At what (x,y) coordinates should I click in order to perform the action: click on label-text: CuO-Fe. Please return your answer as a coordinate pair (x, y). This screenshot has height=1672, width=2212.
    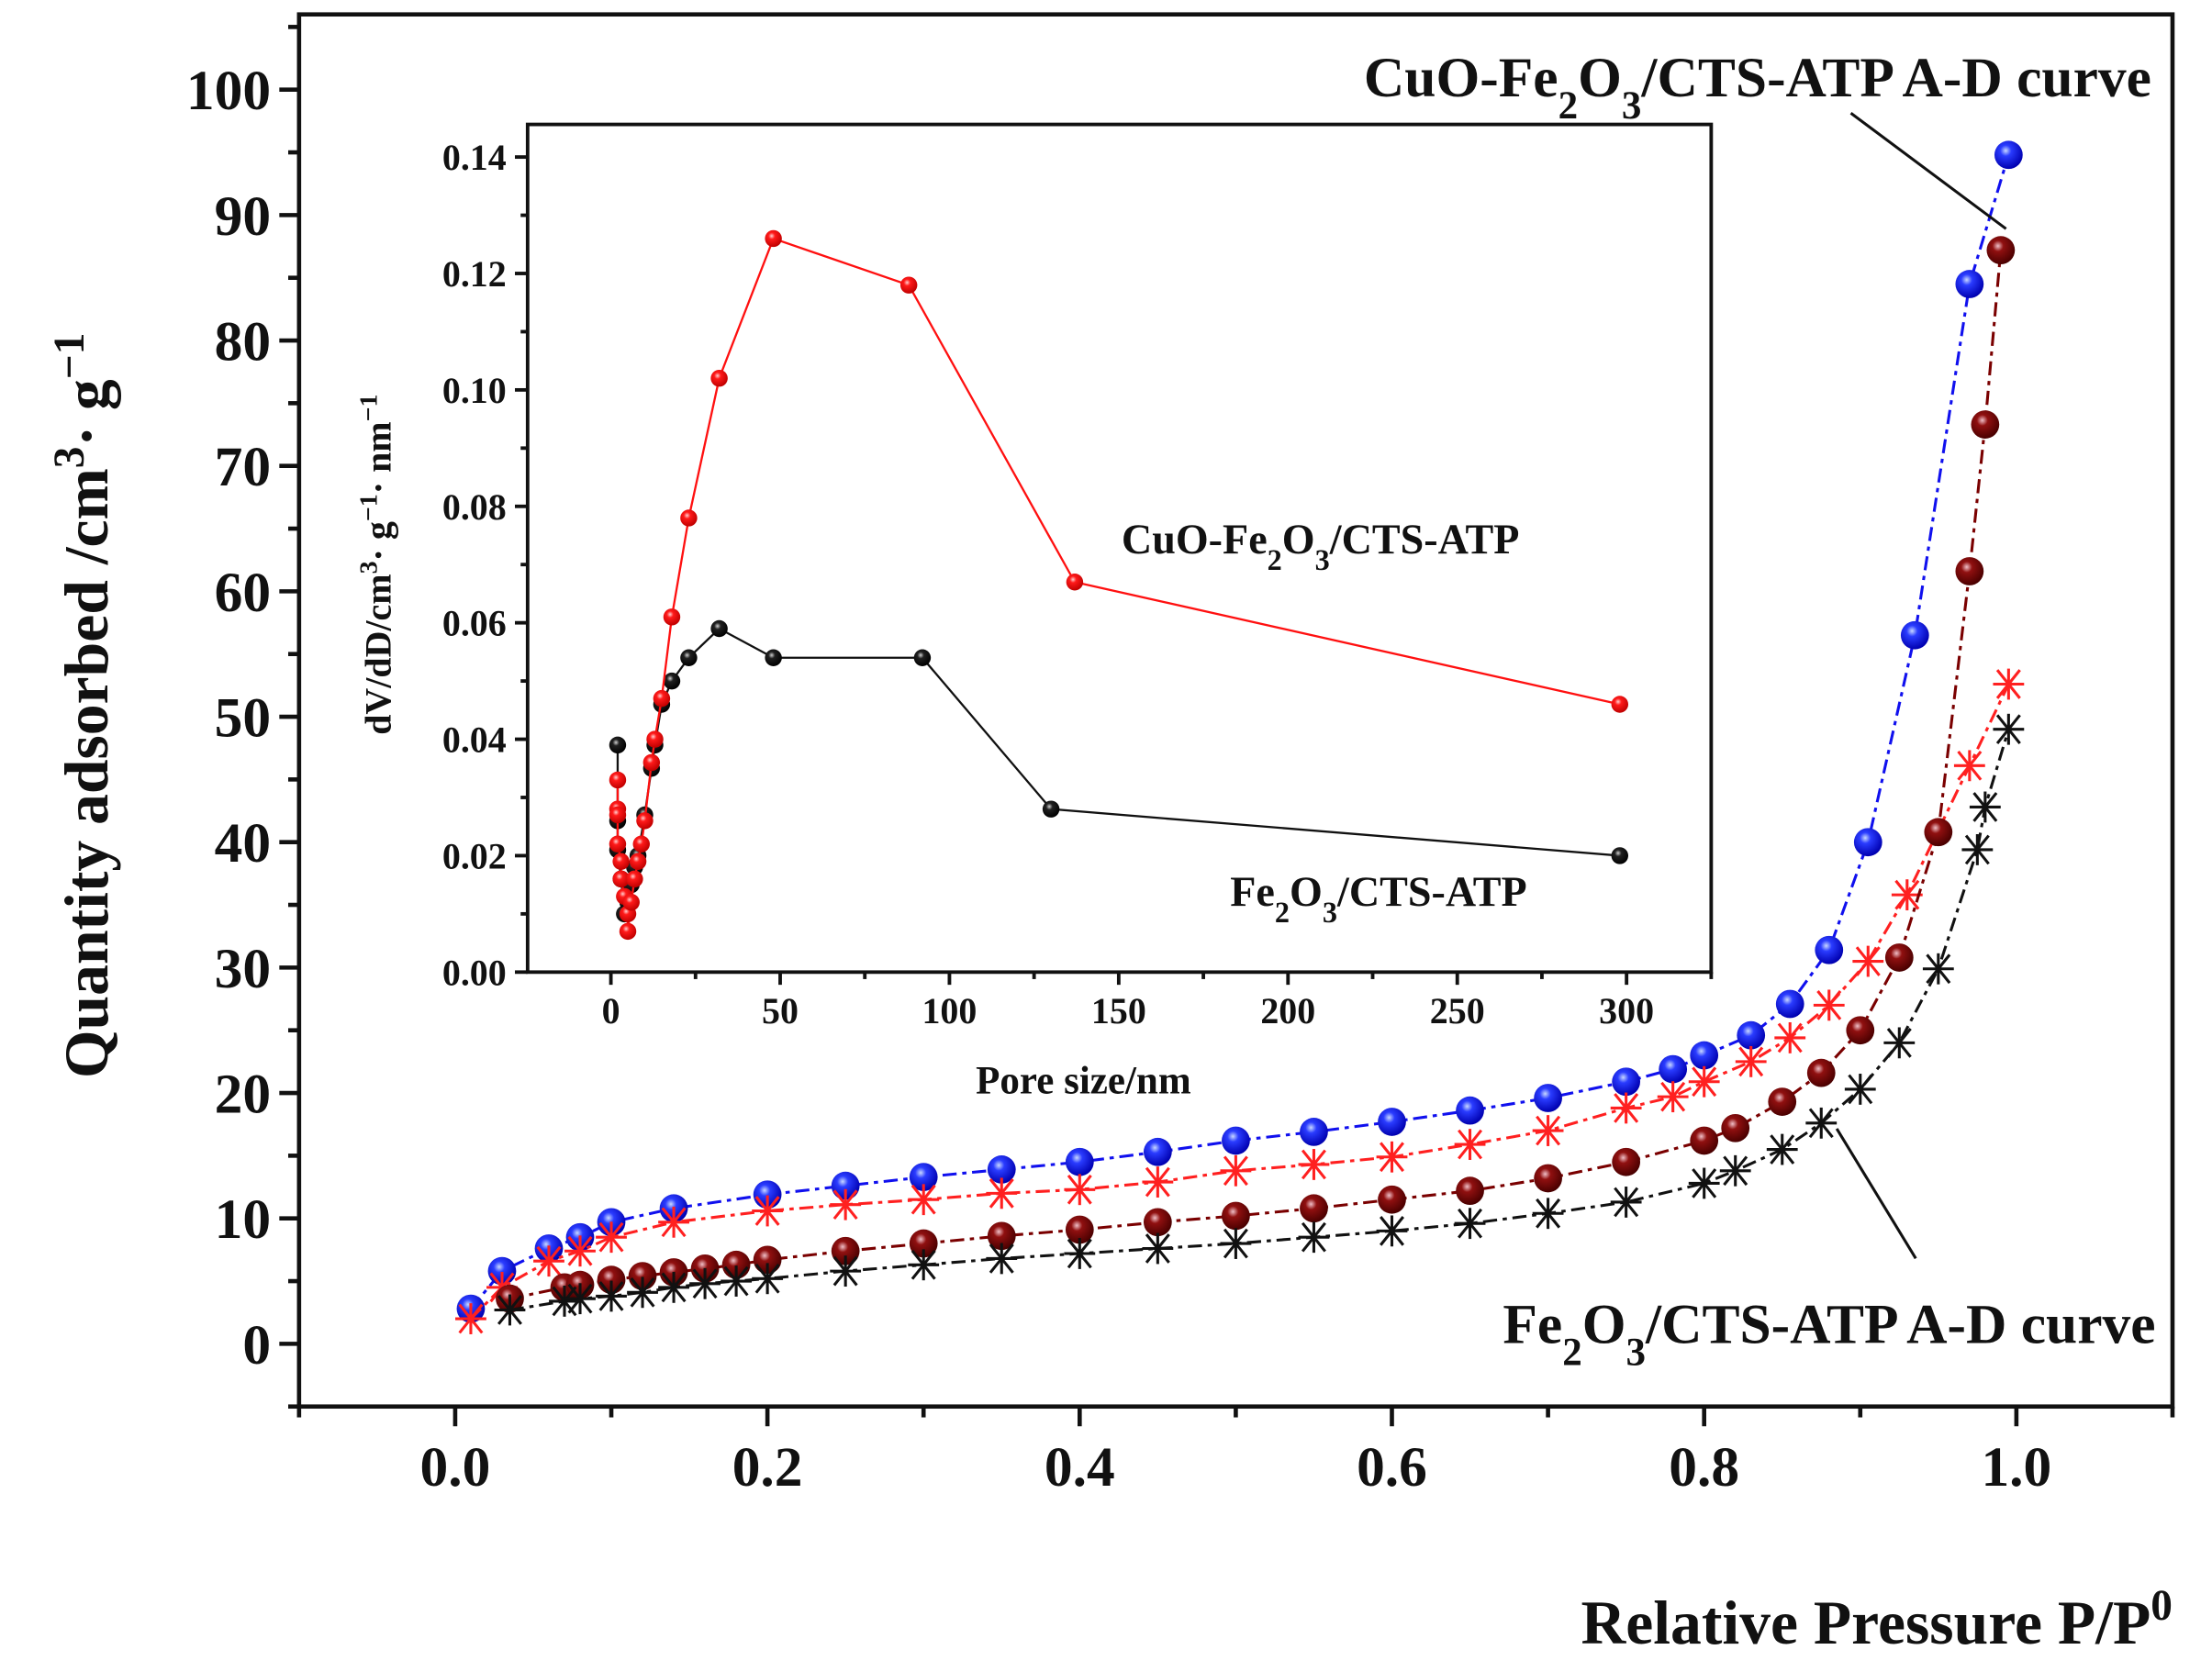
    Looking at the image, I should click on (1195, 540).